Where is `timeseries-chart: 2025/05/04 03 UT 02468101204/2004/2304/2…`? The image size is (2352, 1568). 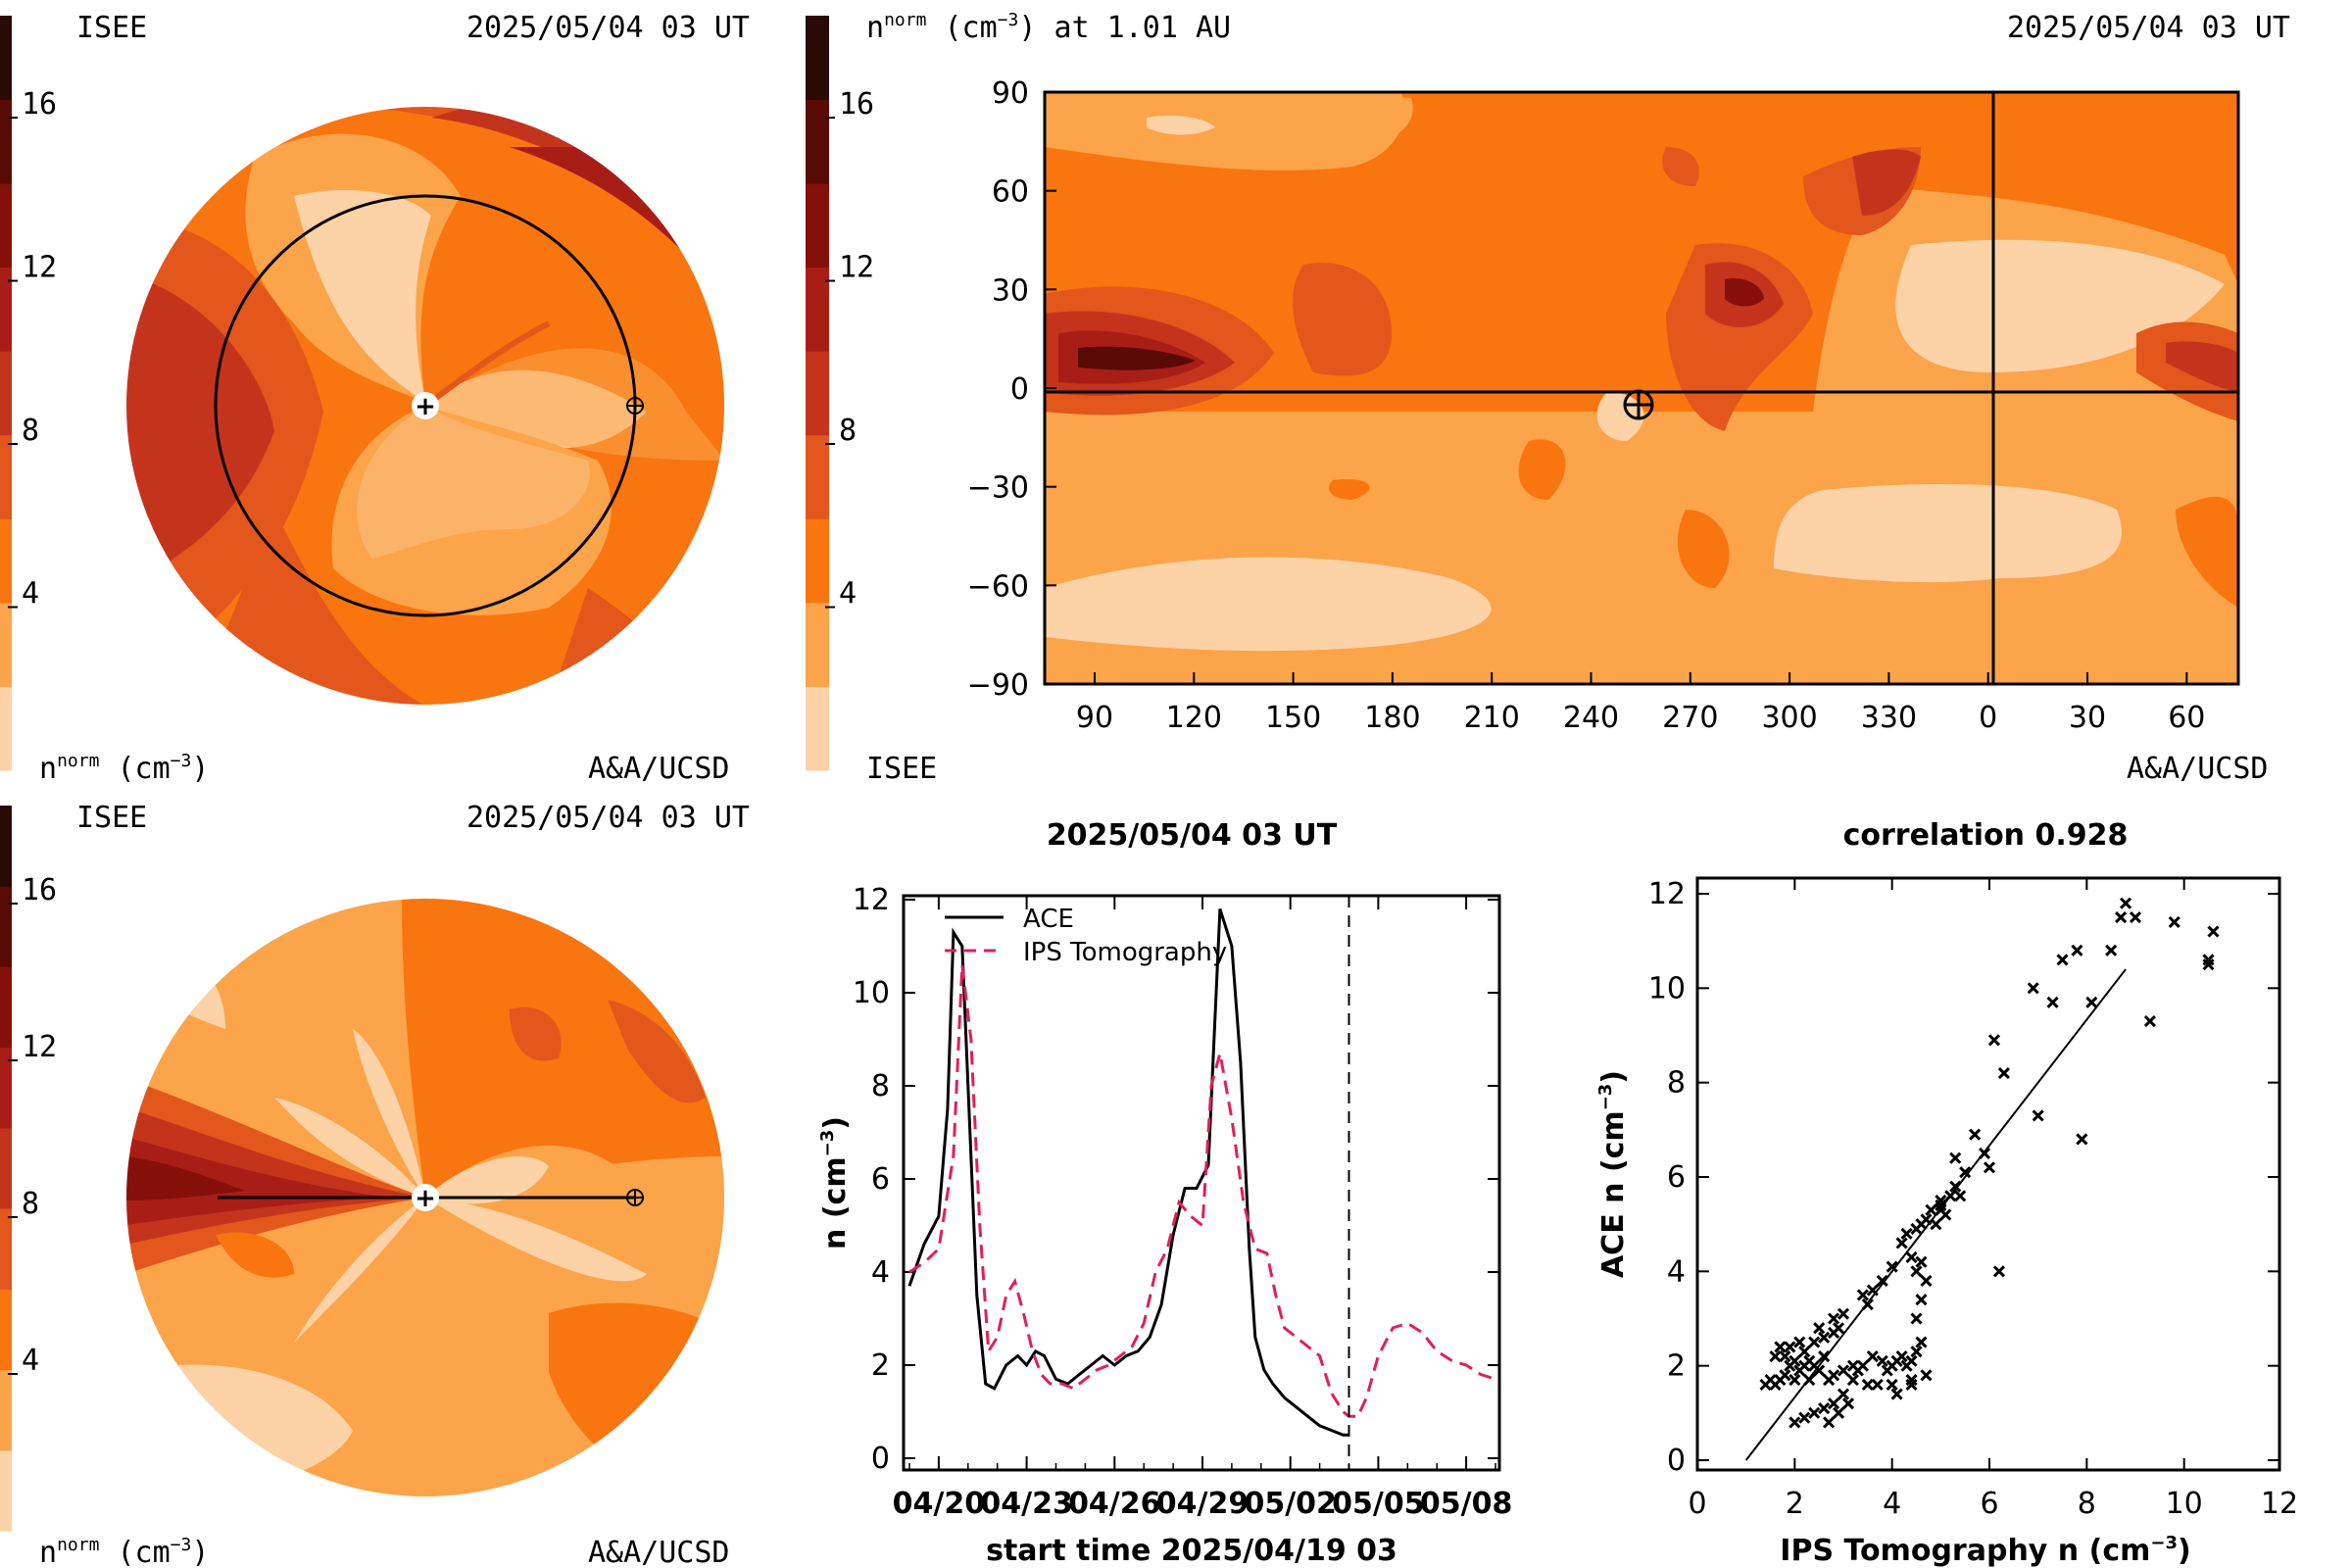 timeseries-chart: 2025/05/04 03 UT 02468101204/2004/2304/2… is located at coordinates (1164, 1193).